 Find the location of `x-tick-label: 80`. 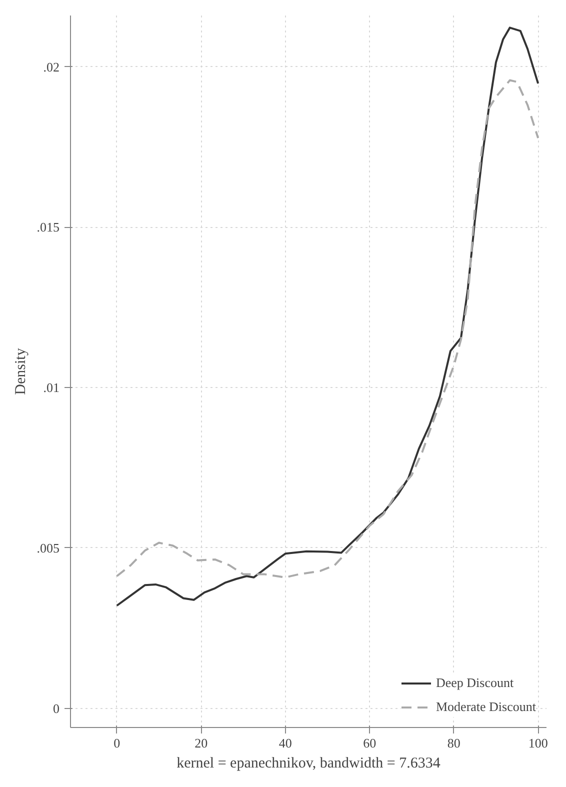

x-tick-label: 80 is located at coordinates (453, 743).